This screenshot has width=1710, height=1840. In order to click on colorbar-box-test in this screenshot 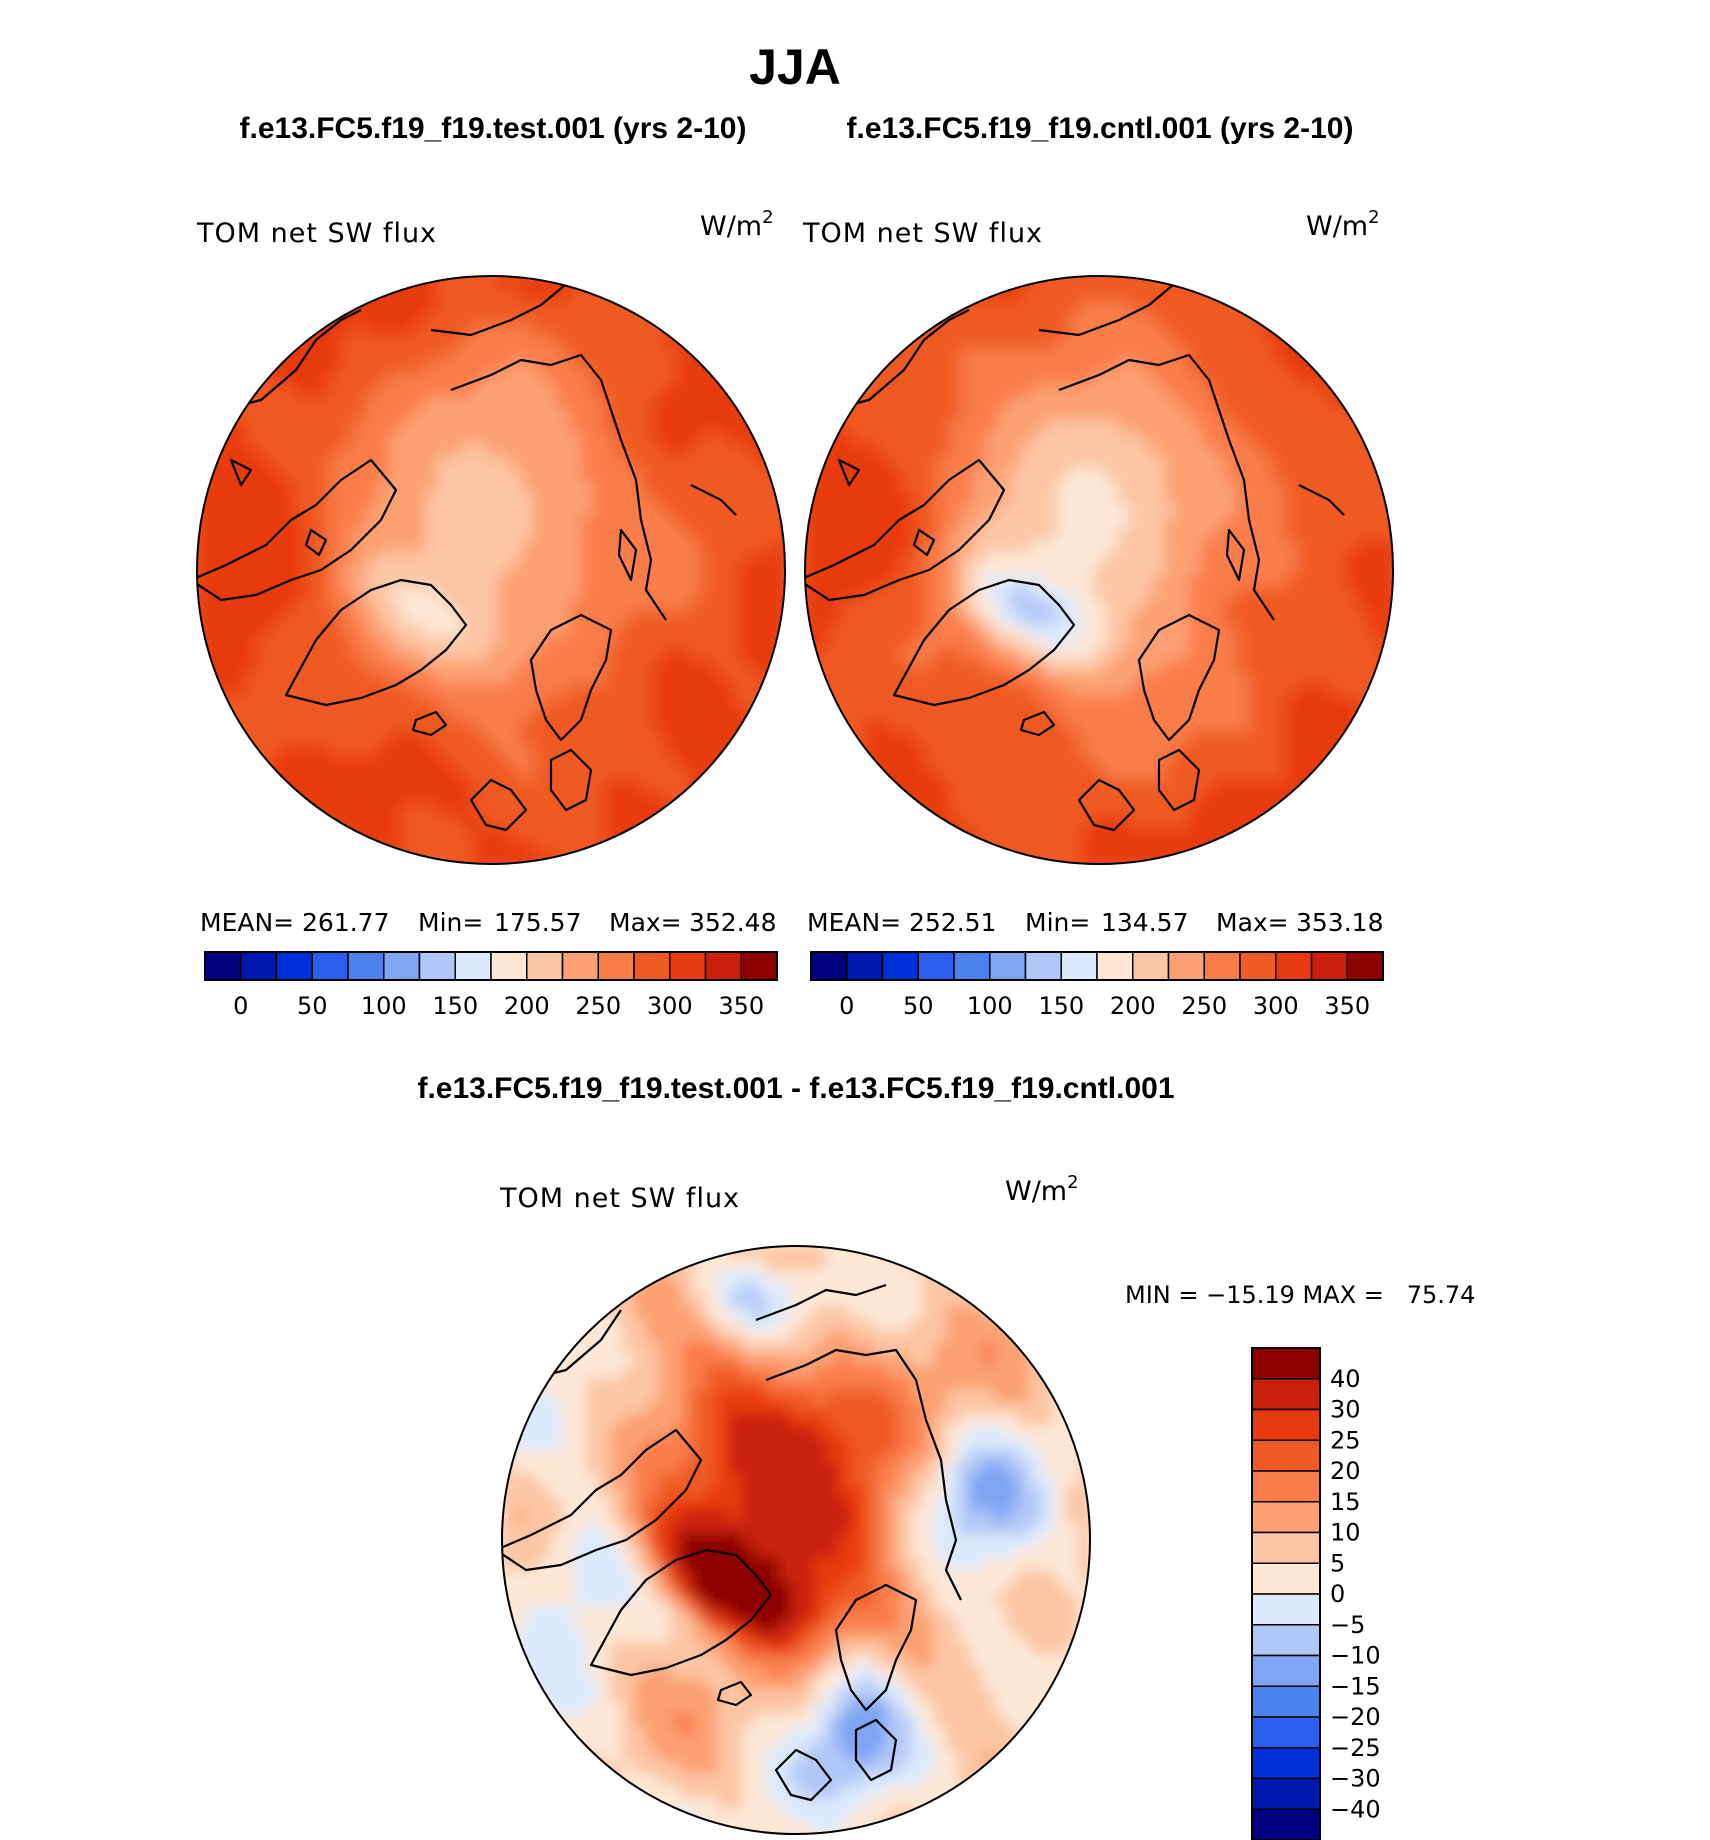, I will do `click(473, 966)`.